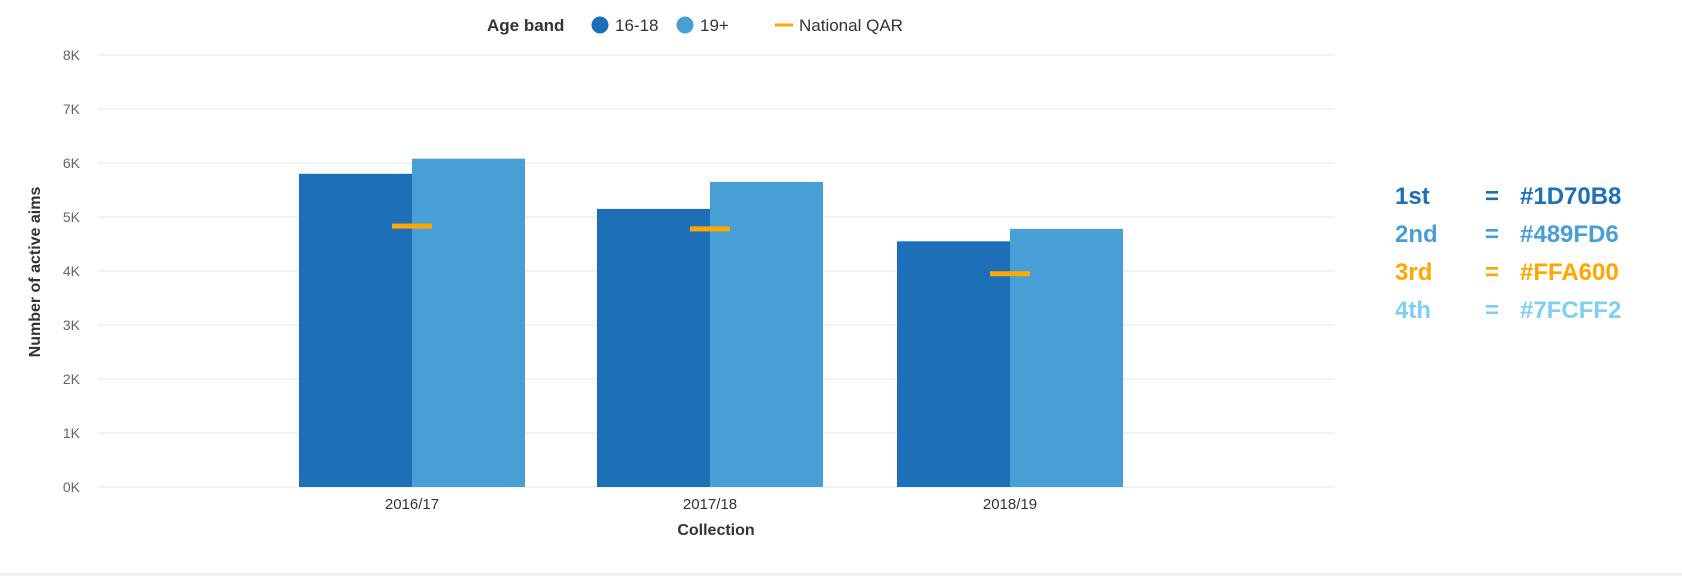 The width and height of the screenshot is (1682, 587). I want to click on y-tick-label: 7K, so click(72, 109).